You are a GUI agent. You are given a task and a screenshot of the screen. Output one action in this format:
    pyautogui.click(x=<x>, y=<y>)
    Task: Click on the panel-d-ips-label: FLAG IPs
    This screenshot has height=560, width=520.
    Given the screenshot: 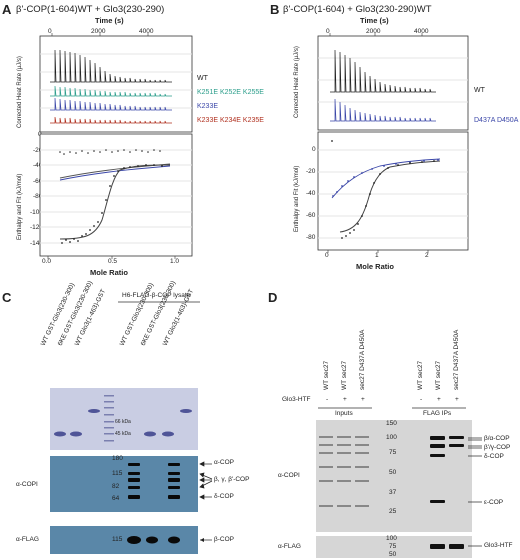 What is the action you would take?
    pyautogui.click(x=437, y=413)
    